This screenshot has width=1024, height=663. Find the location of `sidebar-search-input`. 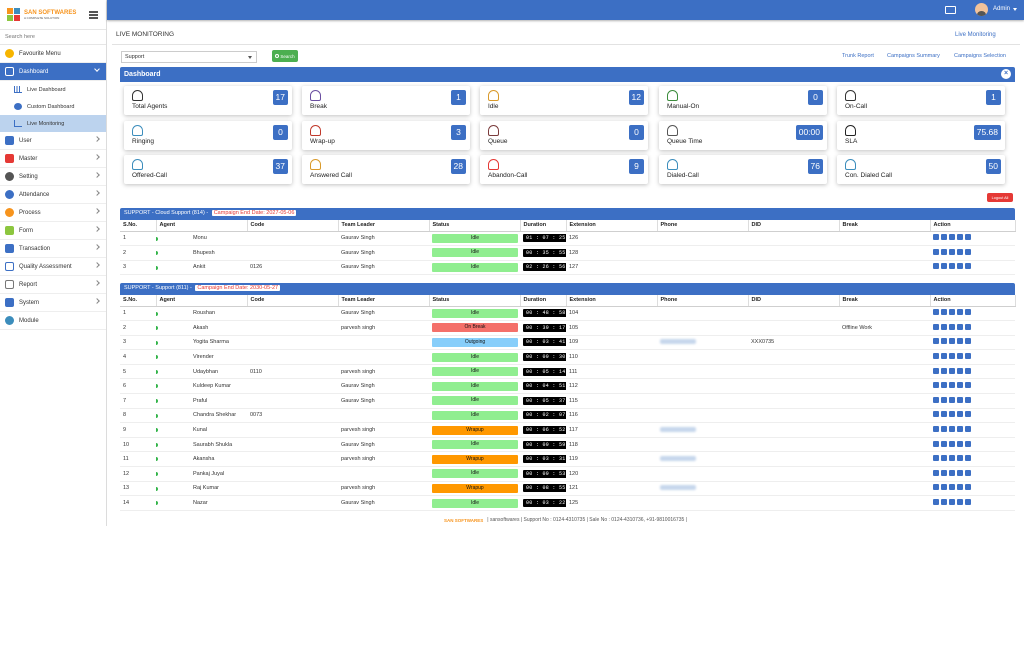

sidebar-search-input is located at coordinates (53, 37).